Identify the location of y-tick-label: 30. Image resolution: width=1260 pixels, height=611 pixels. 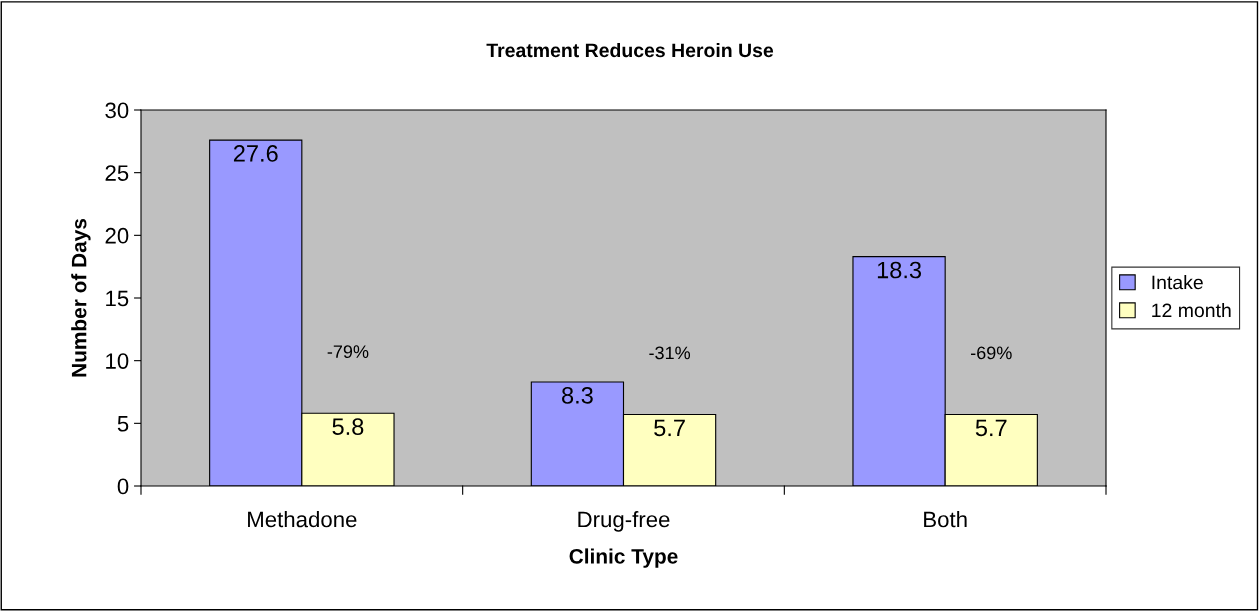
(117, 110).